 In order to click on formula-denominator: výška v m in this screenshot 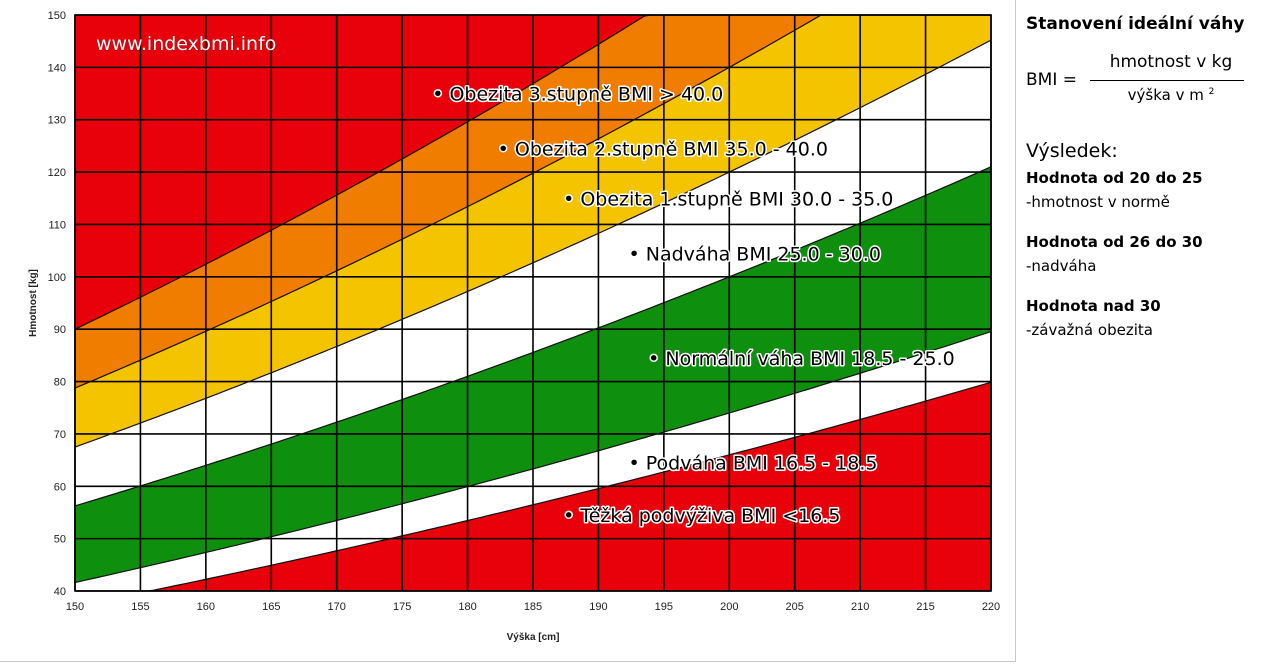, I will do `click(1165, 95)`.